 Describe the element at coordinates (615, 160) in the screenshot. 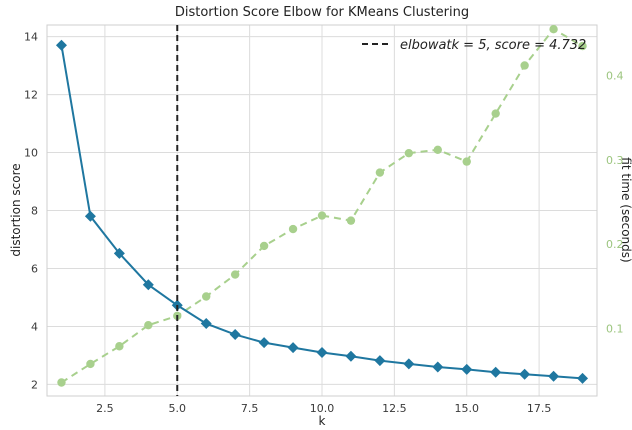

I see `y2-tick-label: 0.3` at that location.